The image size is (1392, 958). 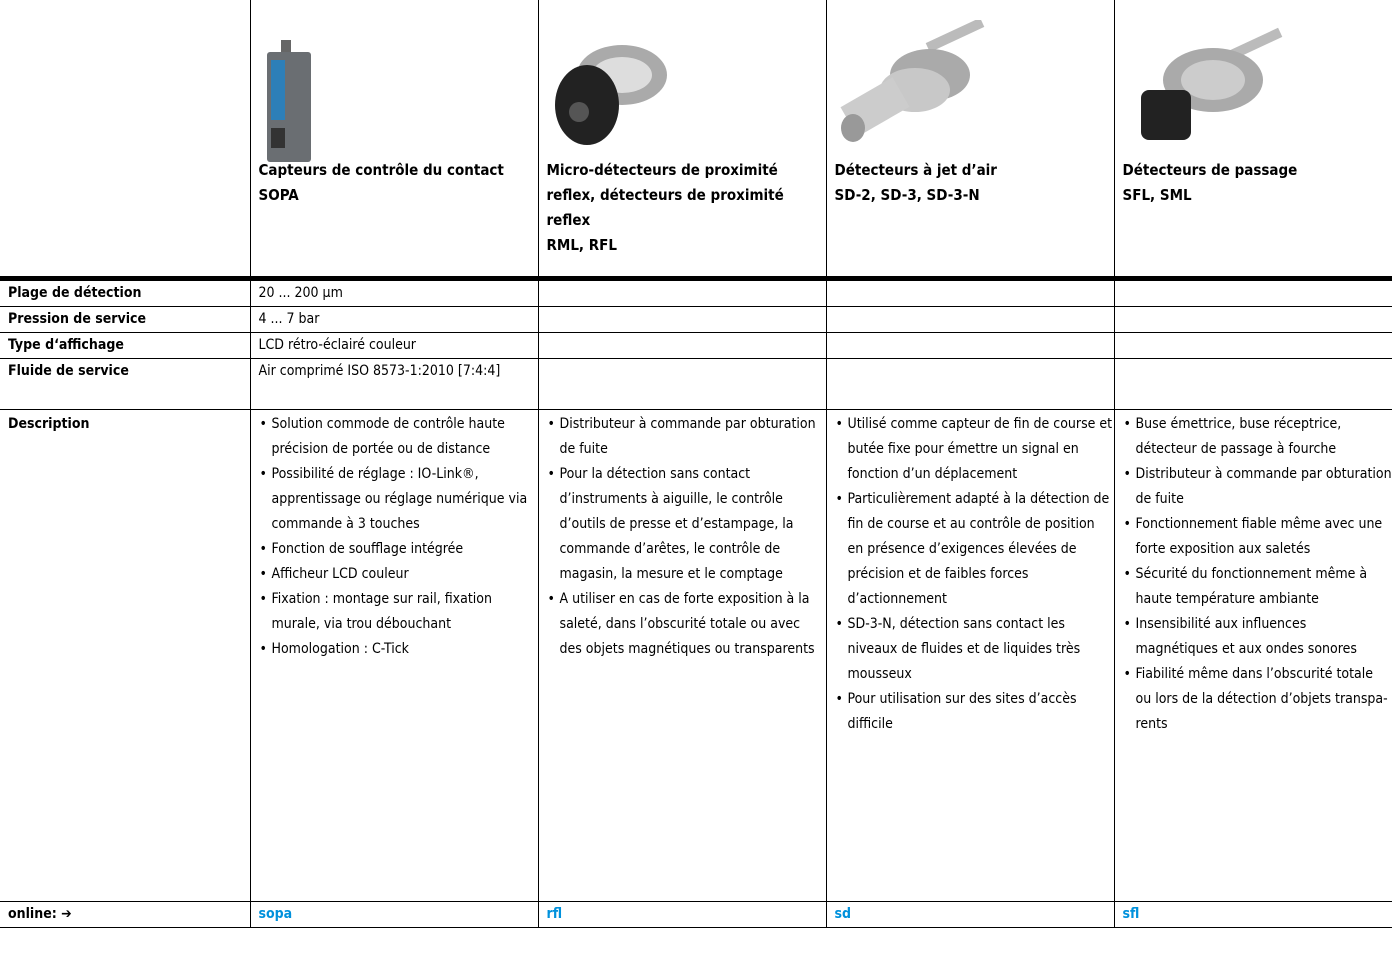 What do you see at coordinates (394, 345) in the screenshot?
I see `cell: LCD rétro-éclairé couleur` at bounding box center [394, 345].